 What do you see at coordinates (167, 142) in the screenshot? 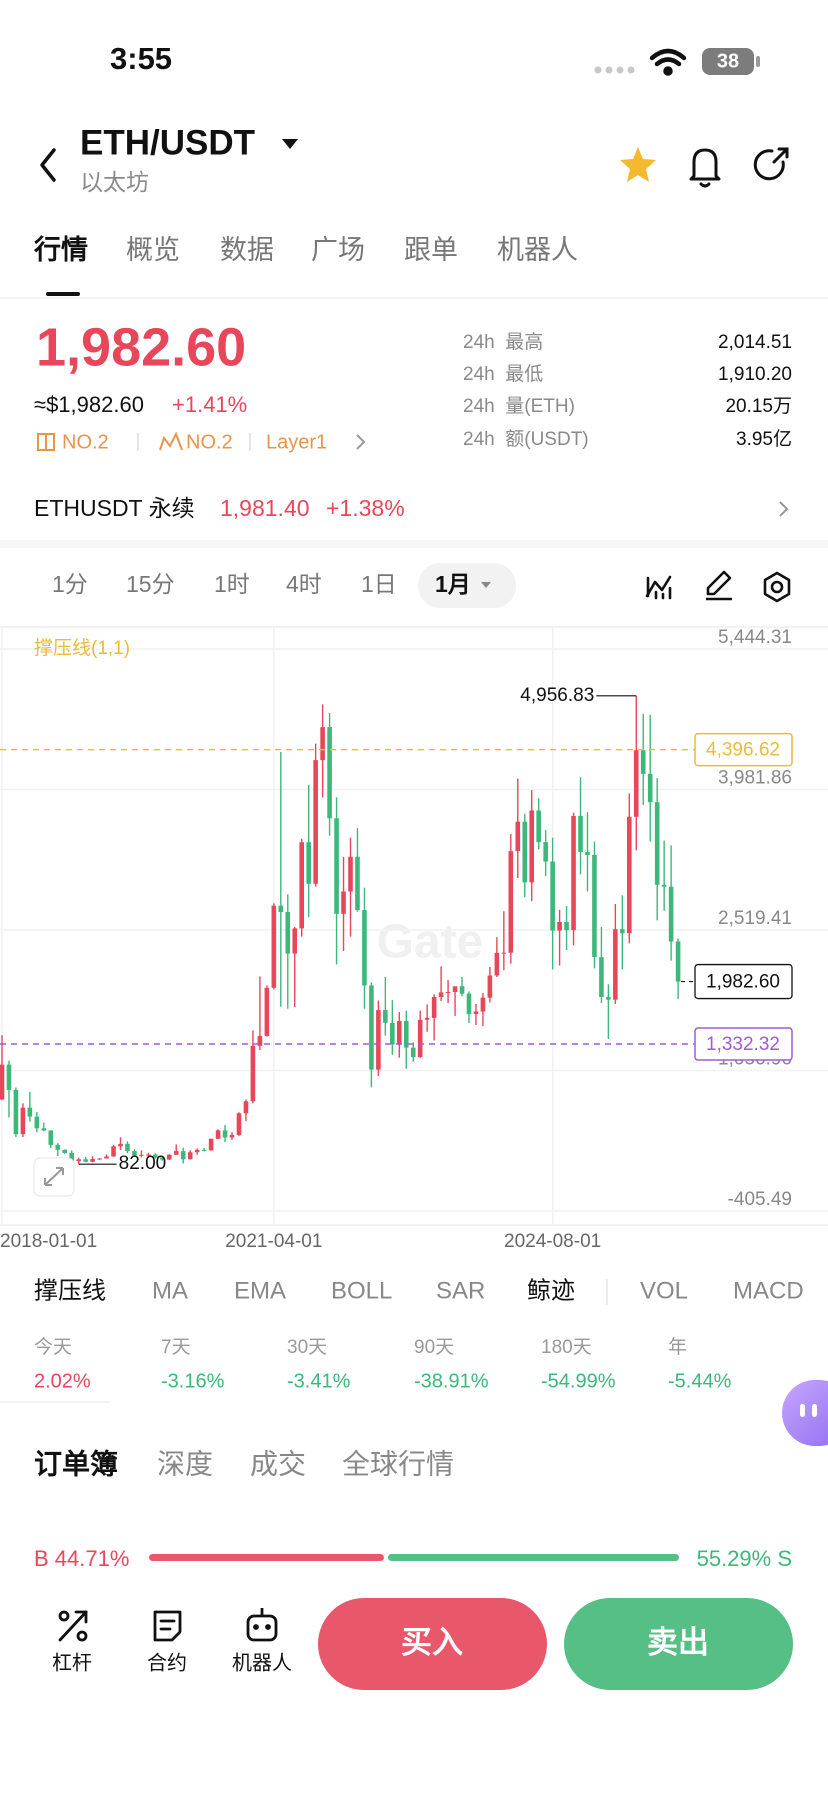
I see `pair-title: ETH/USDT` at bounding box center [167, 142].